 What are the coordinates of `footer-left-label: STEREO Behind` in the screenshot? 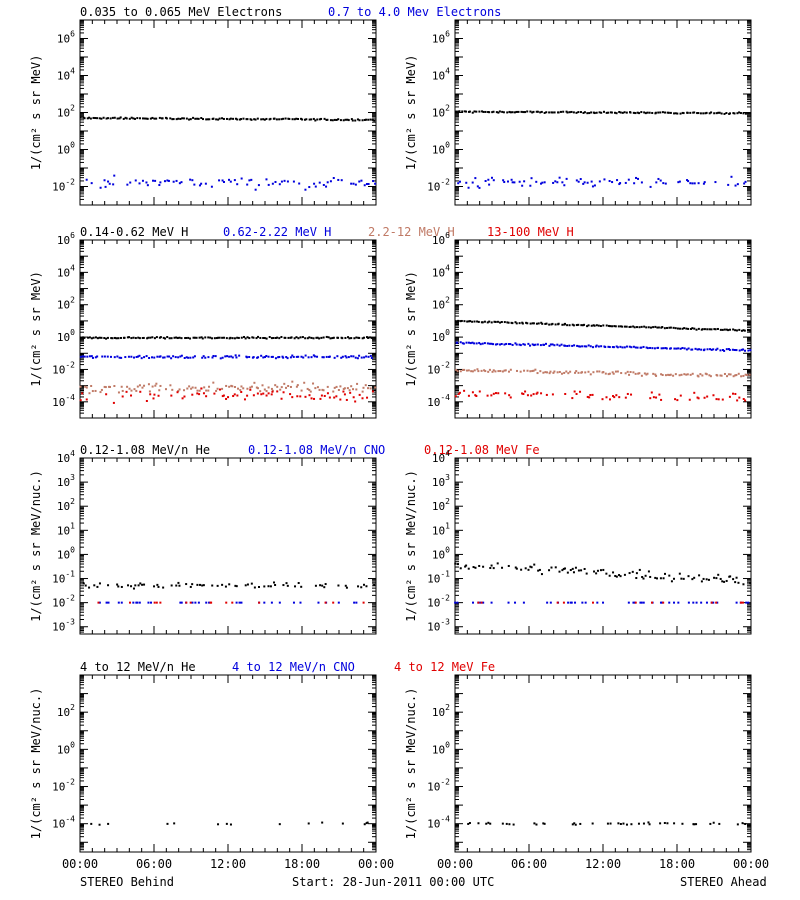 It's located at (127, 882).